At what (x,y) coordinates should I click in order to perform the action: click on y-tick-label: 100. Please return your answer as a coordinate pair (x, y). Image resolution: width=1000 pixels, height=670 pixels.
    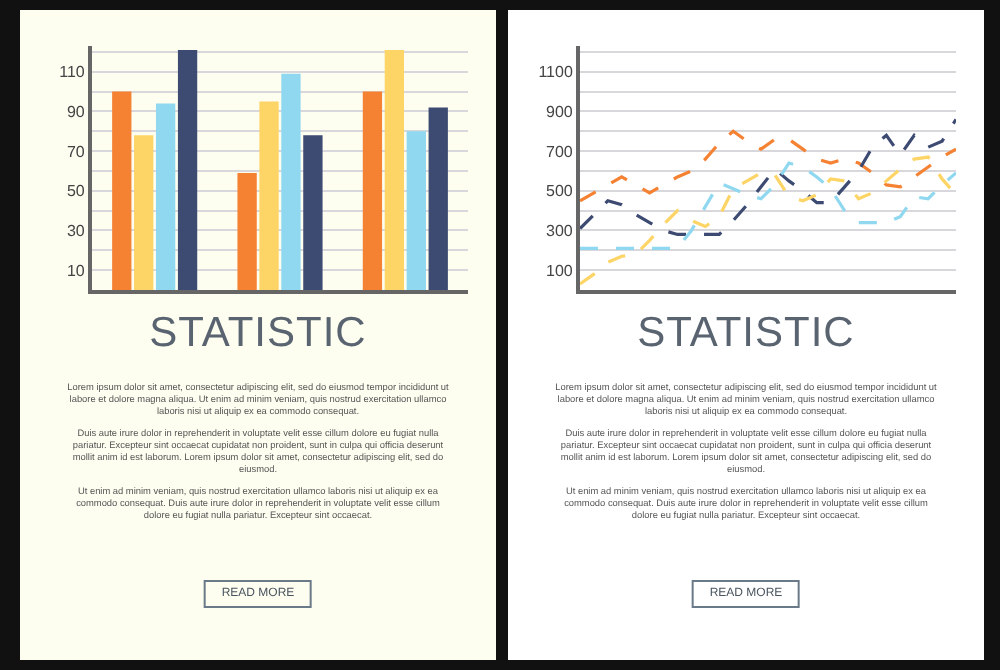
    Looking at the image, I should click on (560, 270).